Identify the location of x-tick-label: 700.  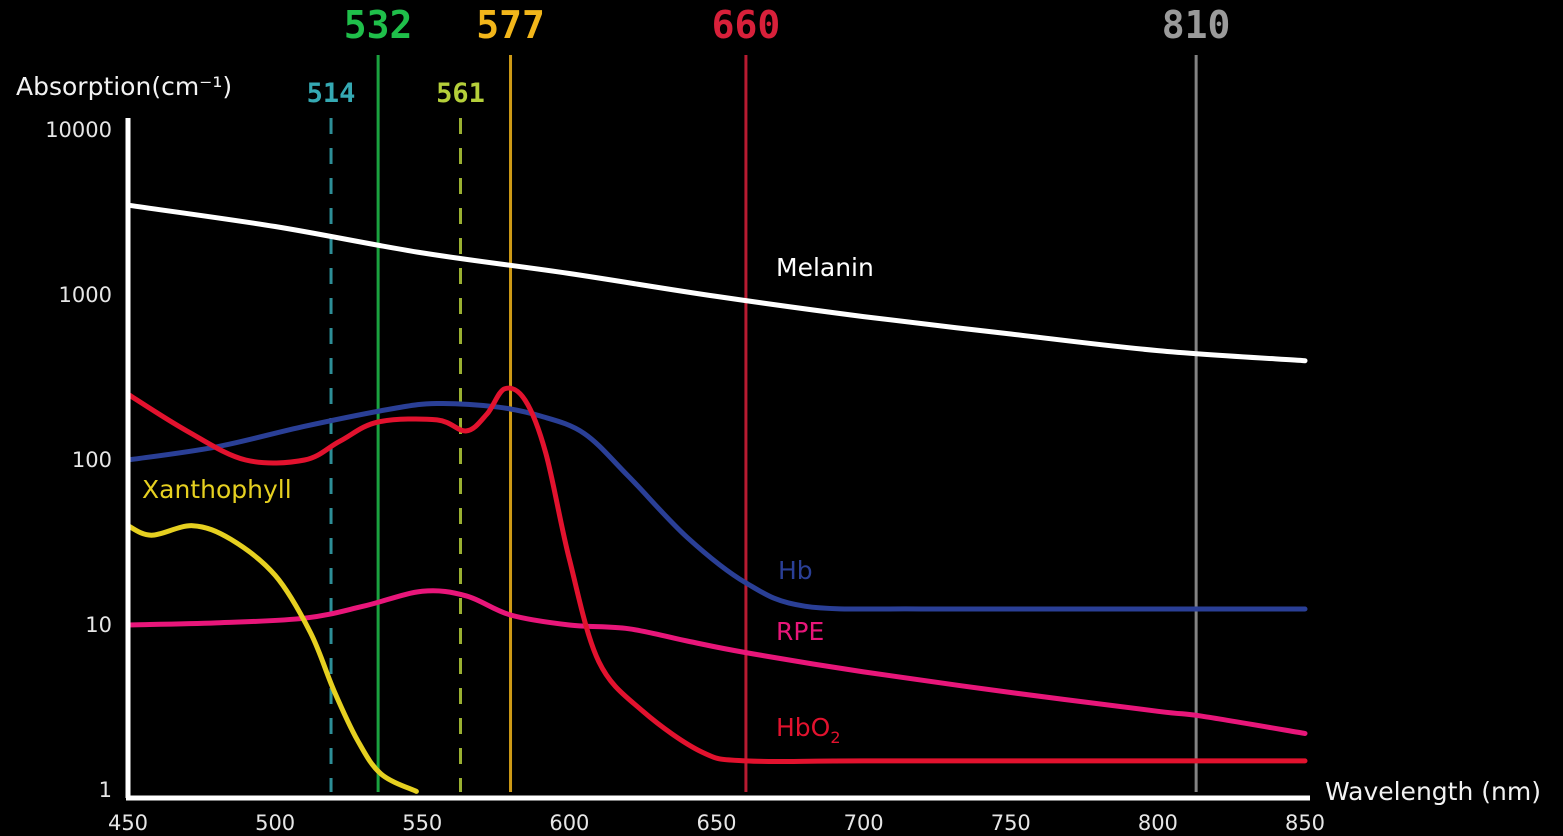
(864, 823).